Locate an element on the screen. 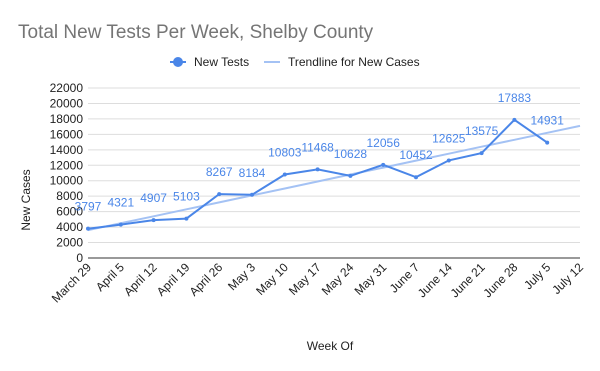 This screenshot has height=371, width=600. x-tick-label: July 12 is located at coordinates (567, 278).